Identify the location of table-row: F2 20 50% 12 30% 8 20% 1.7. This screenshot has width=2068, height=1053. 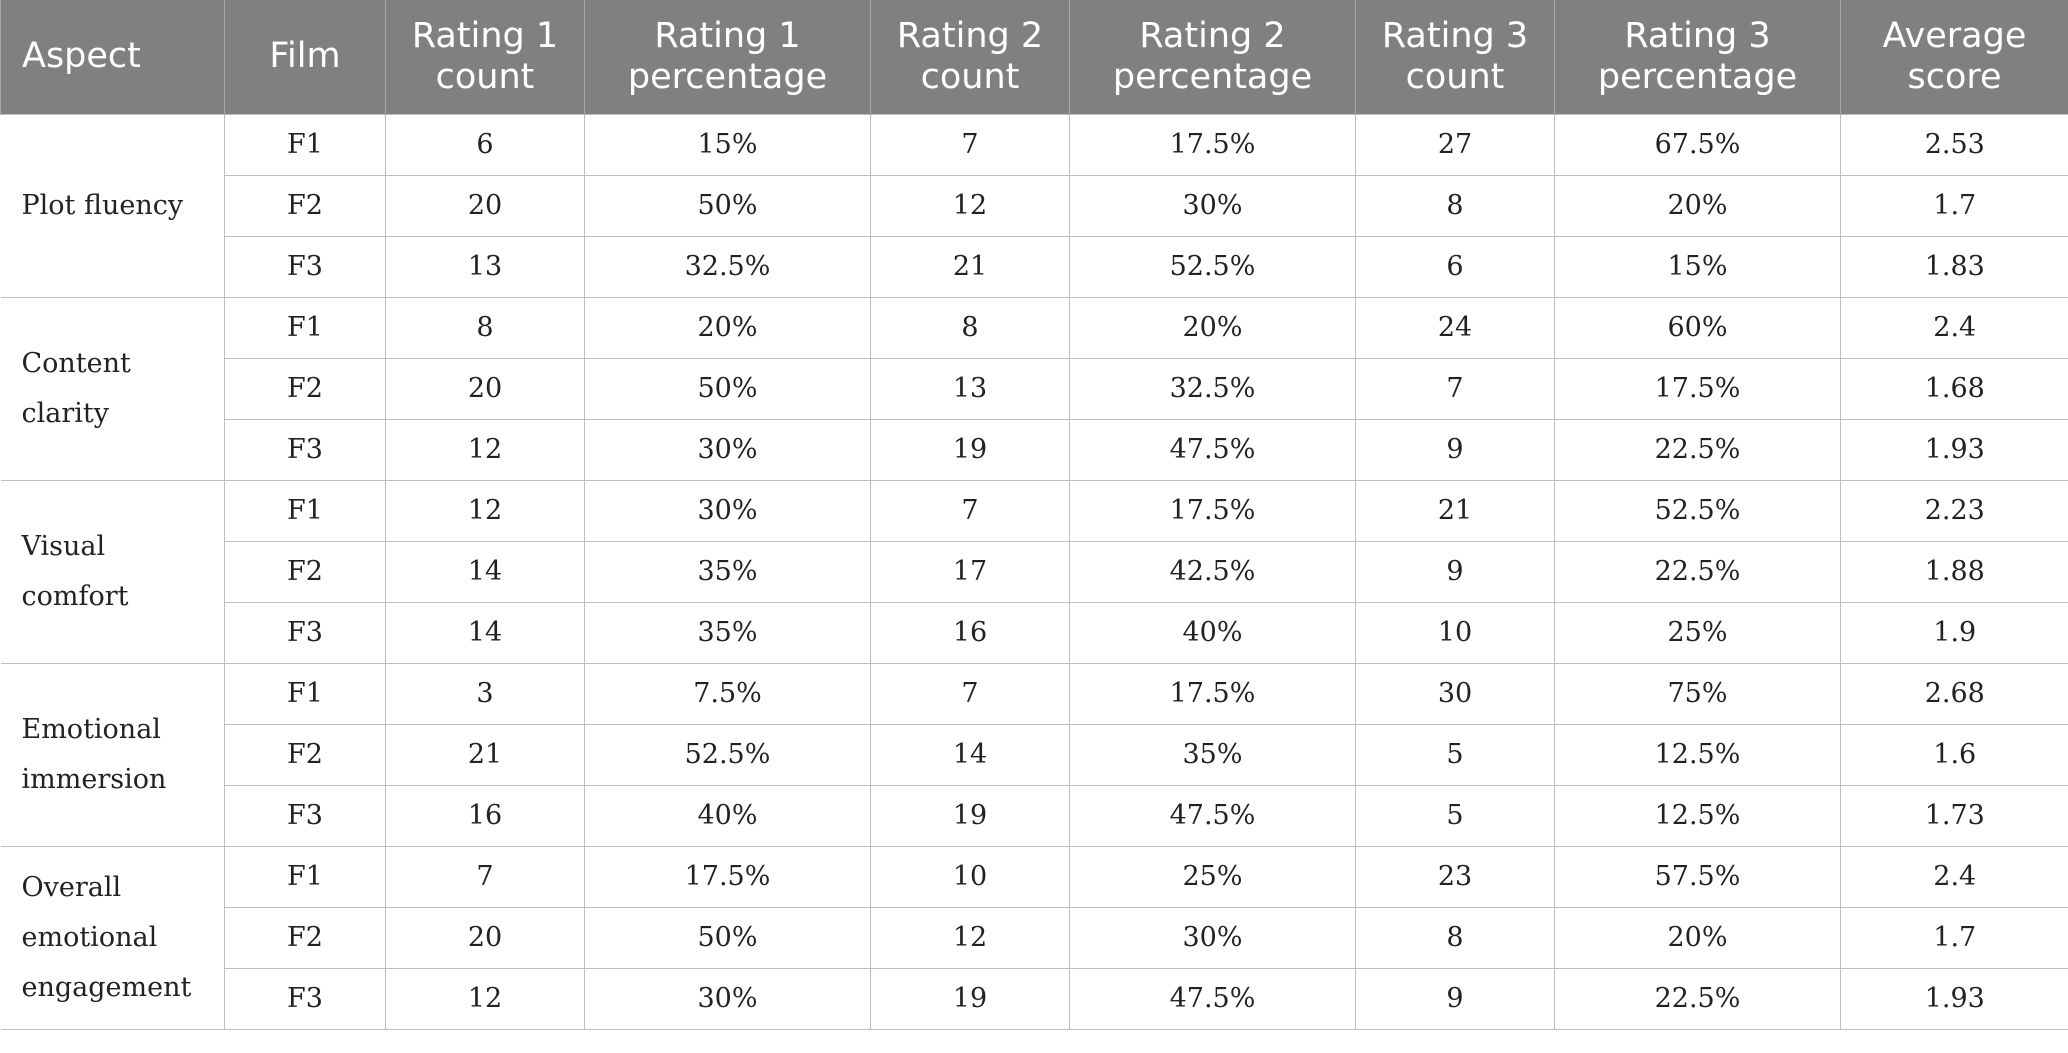
(1034, 937).